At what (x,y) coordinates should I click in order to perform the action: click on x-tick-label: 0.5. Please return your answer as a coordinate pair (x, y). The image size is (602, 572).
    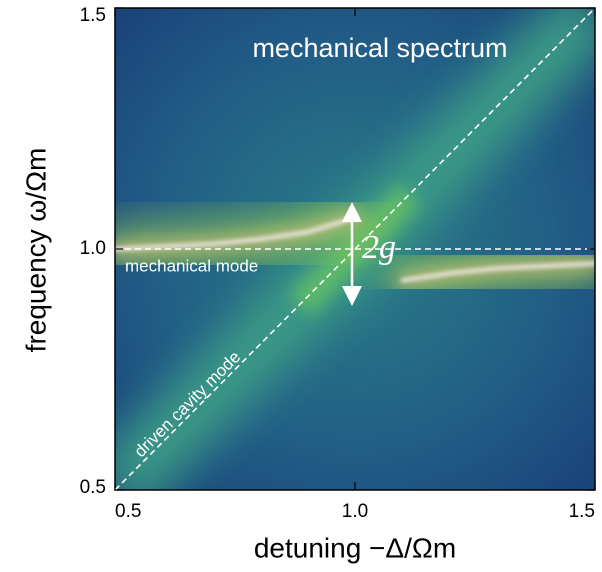
    Looking at the image, I should click on (128, 511).